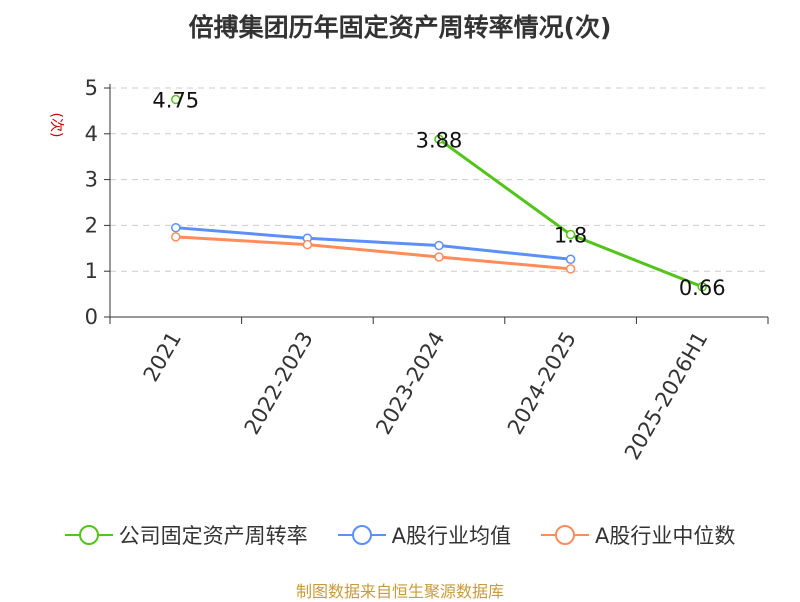  I want to click on data-label: 1.8, so click(570, 236).